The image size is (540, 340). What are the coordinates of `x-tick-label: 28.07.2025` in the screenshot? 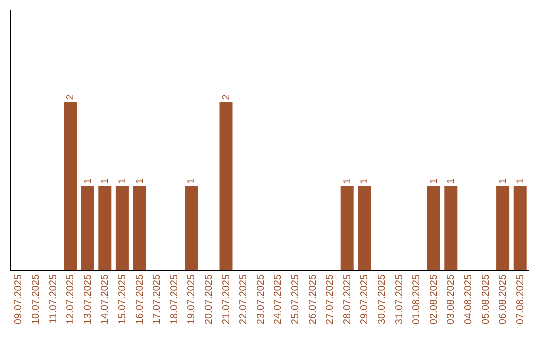 It's located at (348, 299).